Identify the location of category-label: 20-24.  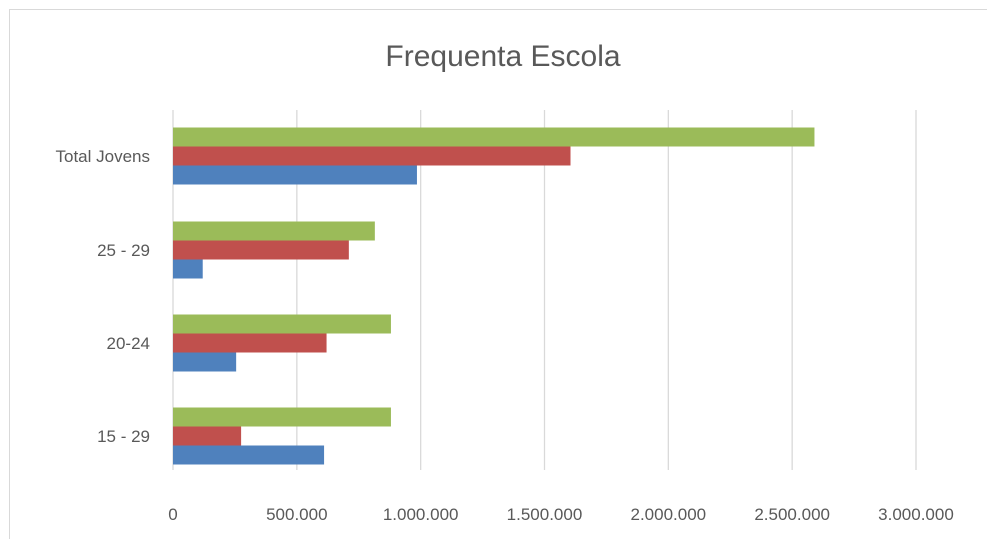
(128, 343).